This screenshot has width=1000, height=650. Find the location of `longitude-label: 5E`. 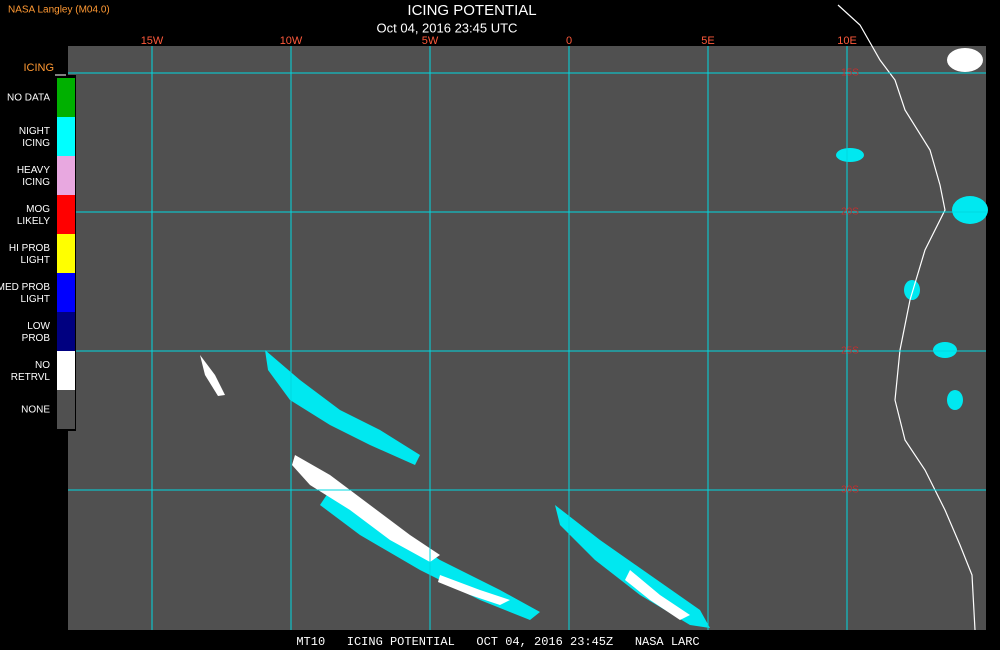

longitude-label: 5E is located at coordinates (707, 41).